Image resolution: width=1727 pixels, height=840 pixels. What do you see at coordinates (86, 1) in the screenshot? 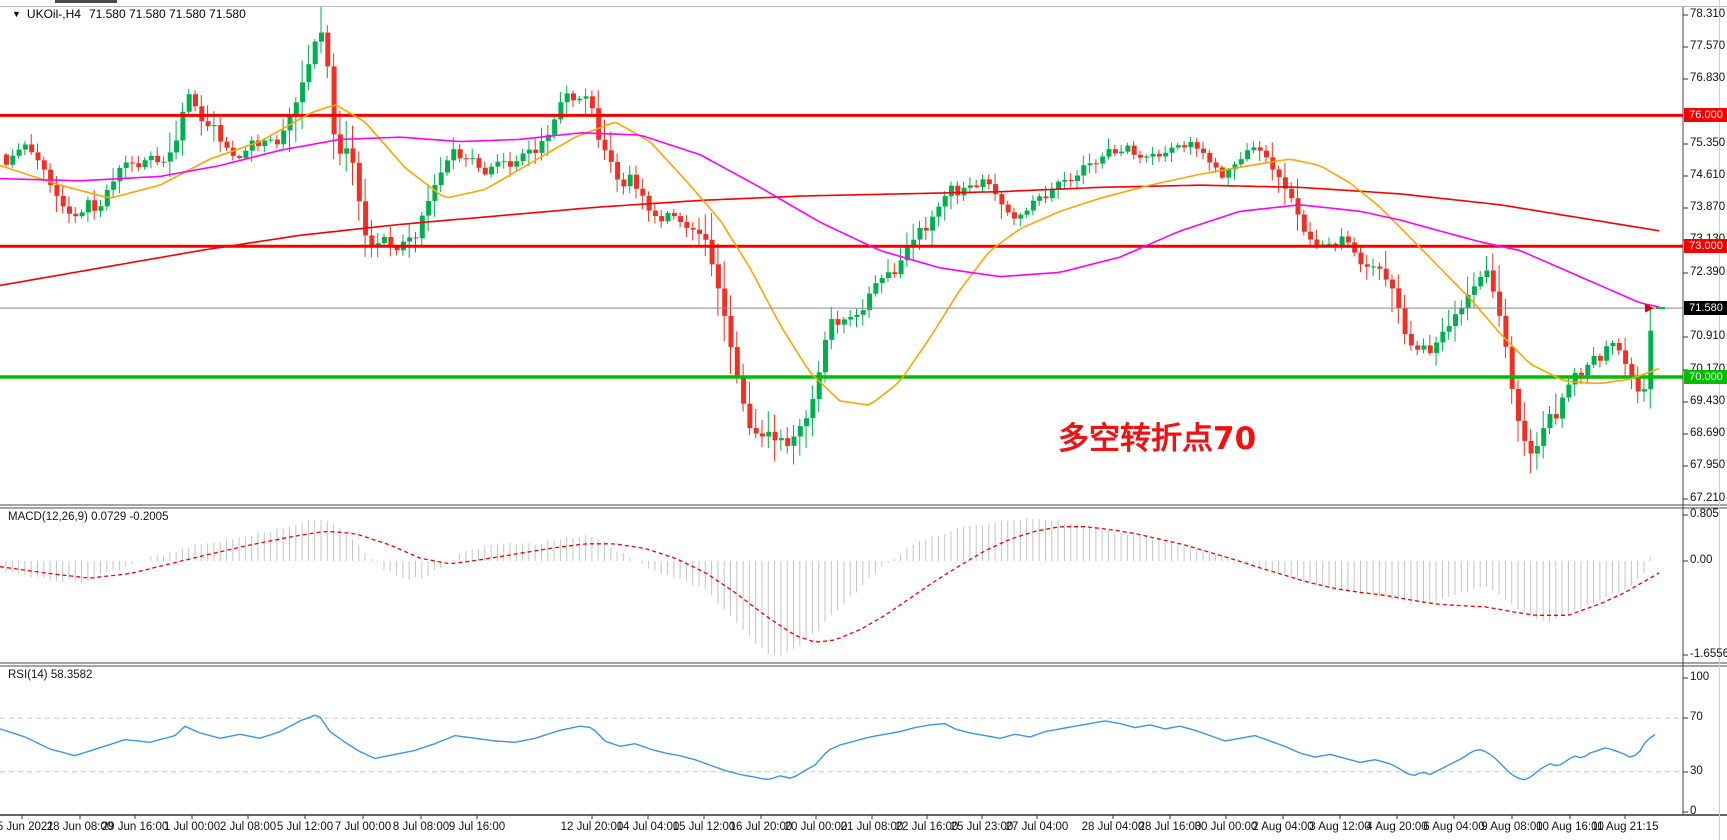
I see `toolbar-remnant` at bounding box center [86, 1].